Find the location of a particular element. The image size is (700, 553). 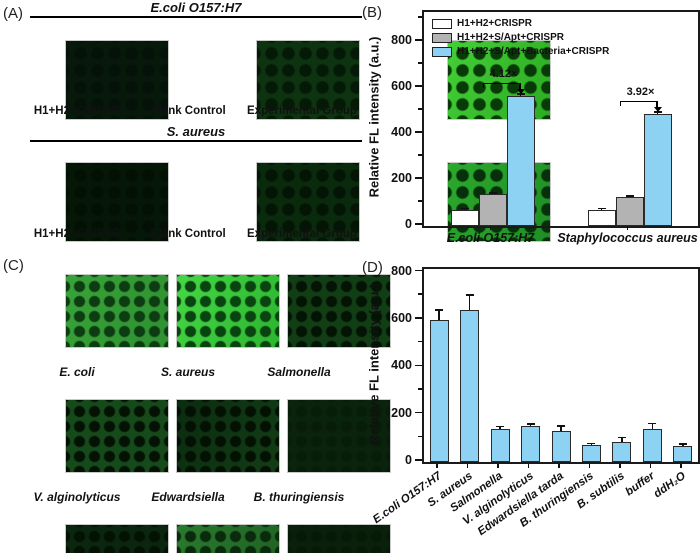

panel-a-title-ecoli: E.coli O157:H7 is located at coordinates (196, 9).